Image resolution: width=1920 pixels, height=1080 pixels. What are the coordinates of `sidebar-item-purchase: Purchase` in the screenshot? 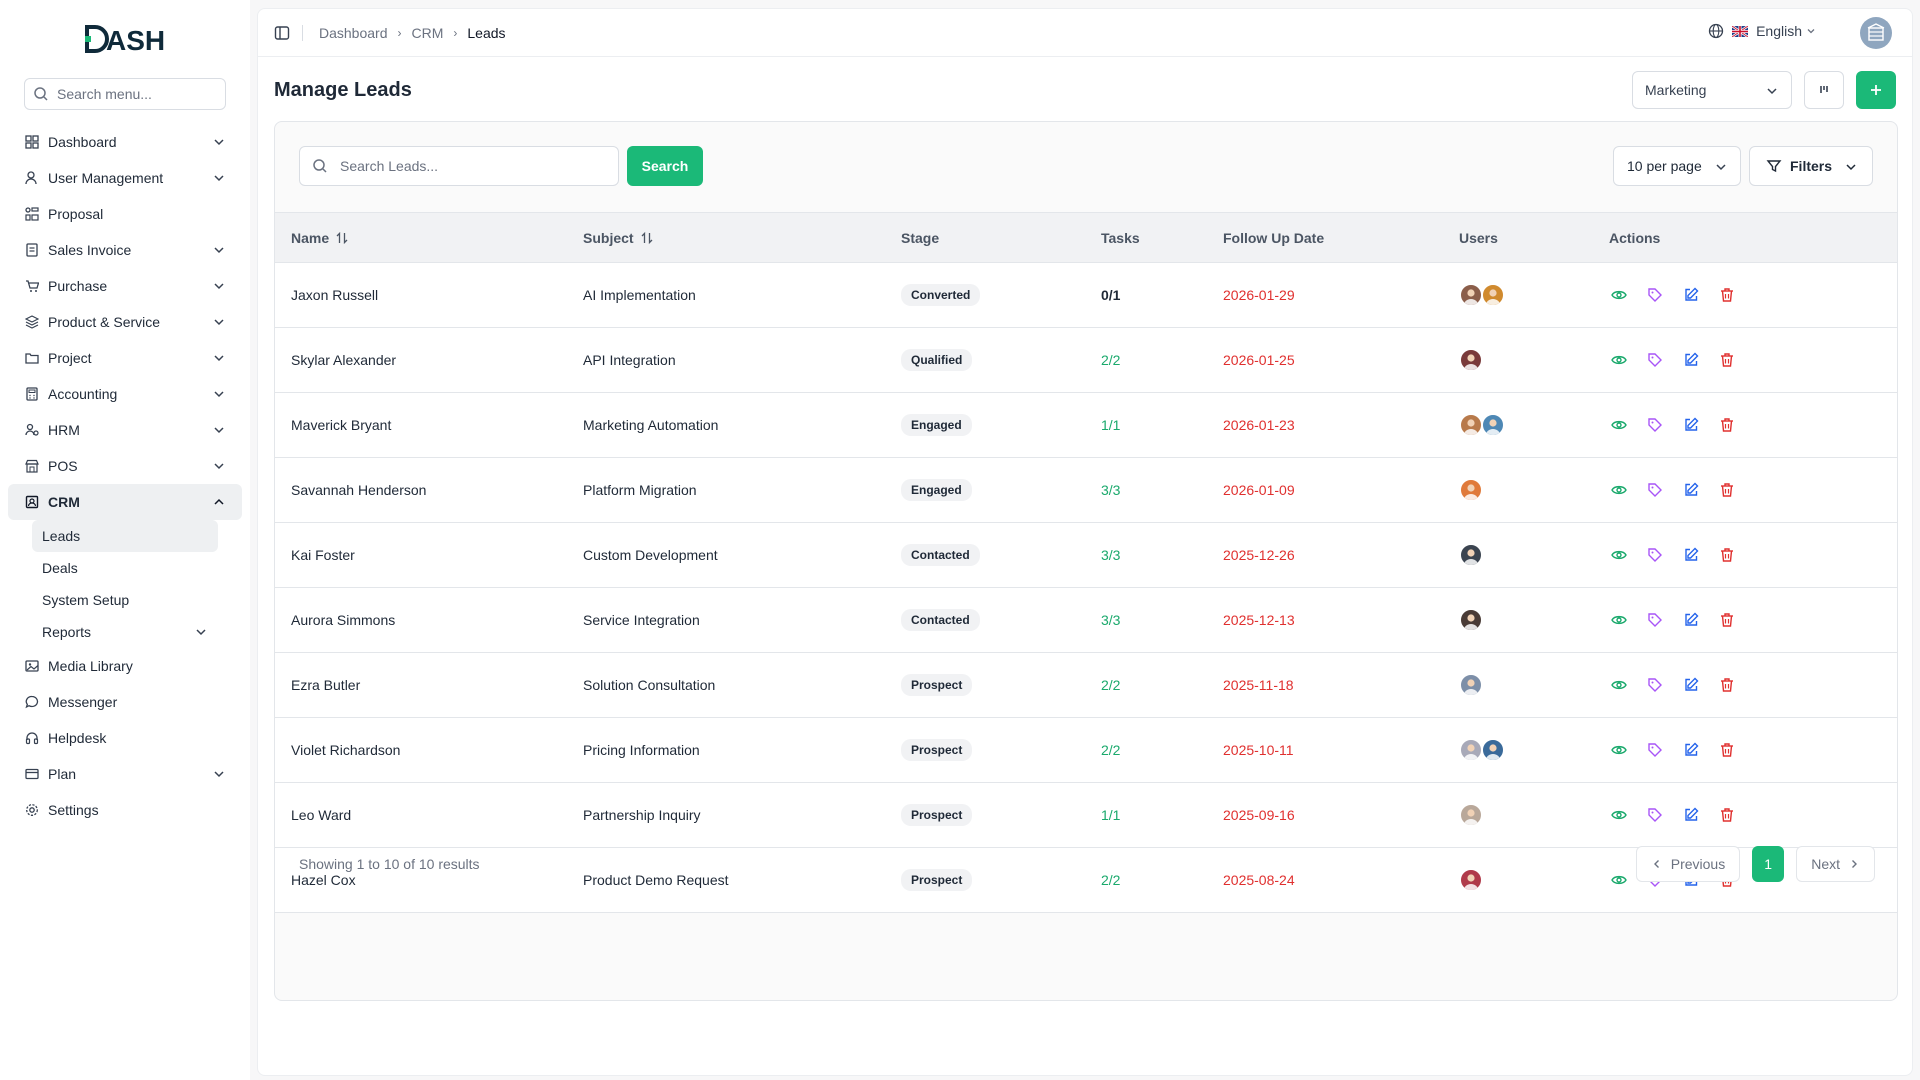 It's located at (125, 286).